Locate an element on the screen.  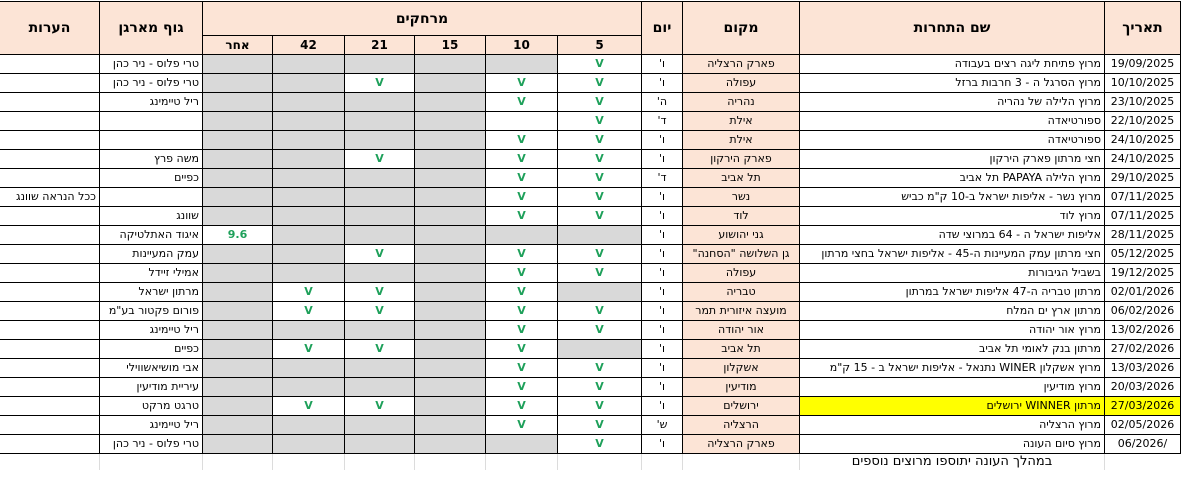
cell-organizer: עמק המעיינות is located at coordinates (150, 254).